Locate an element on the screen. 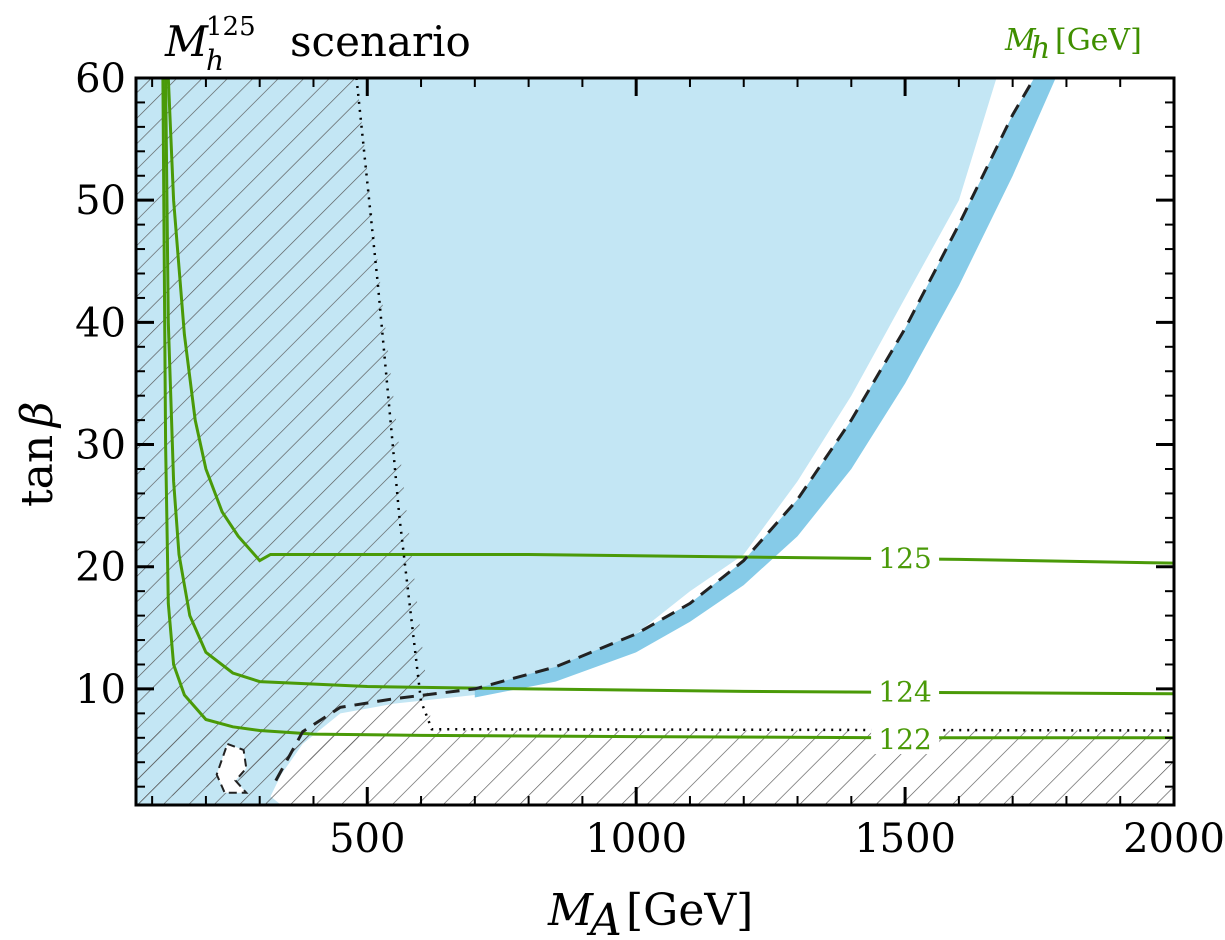  y-axis-label: tan β is located at coordinates (37, 454).